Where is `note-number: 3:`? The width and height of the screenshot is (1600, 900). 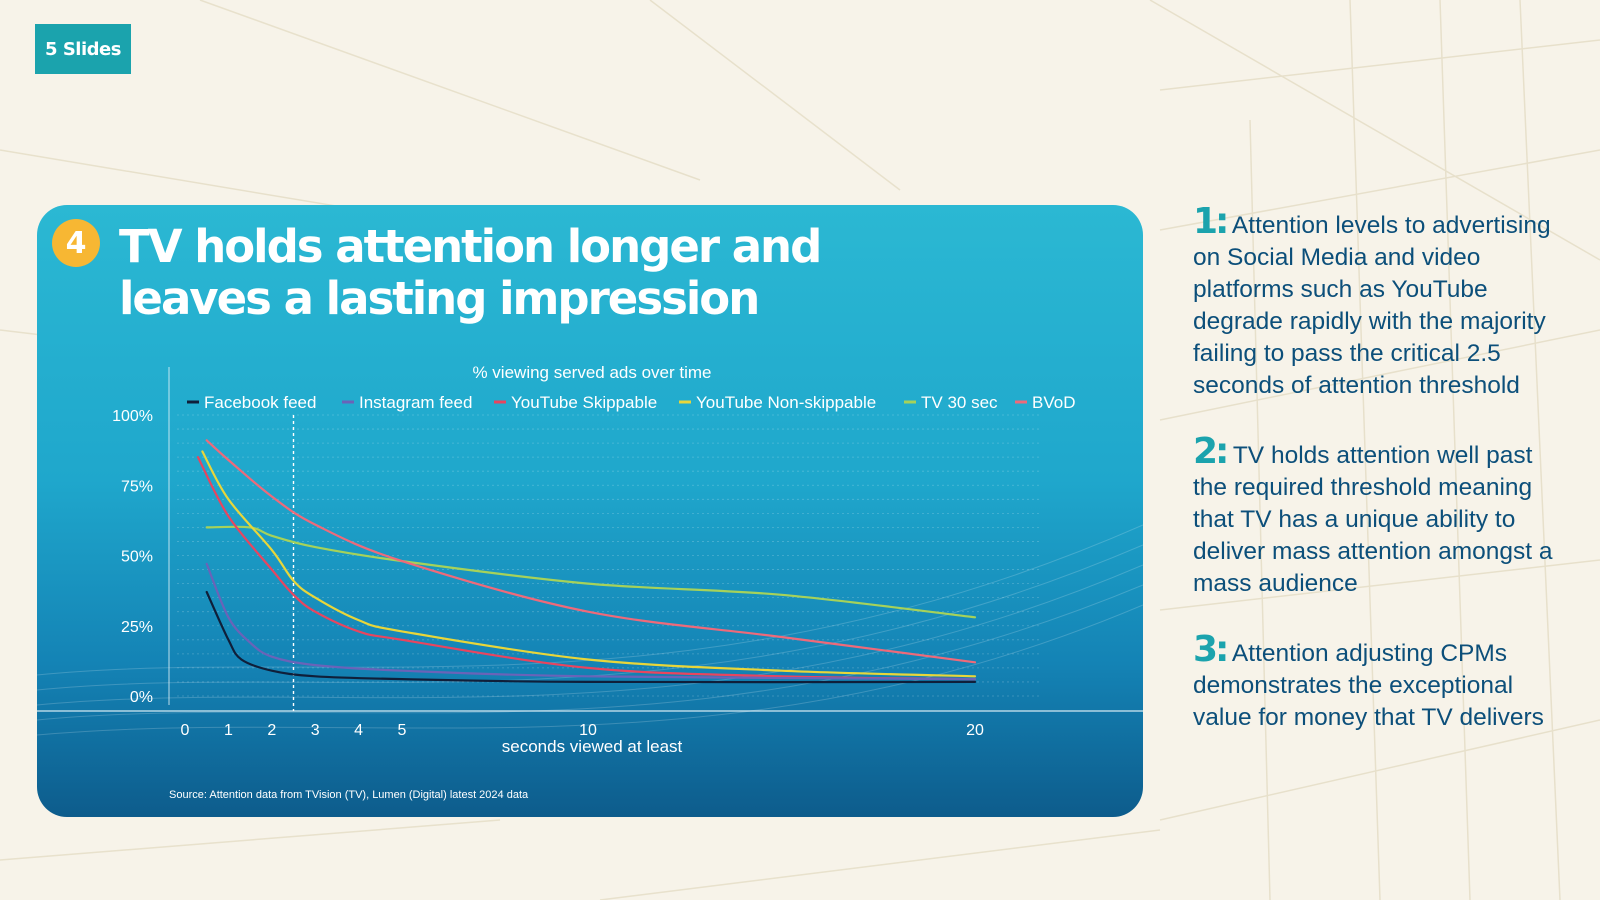 note-number: 3: is located at coordinates (1211, 649).